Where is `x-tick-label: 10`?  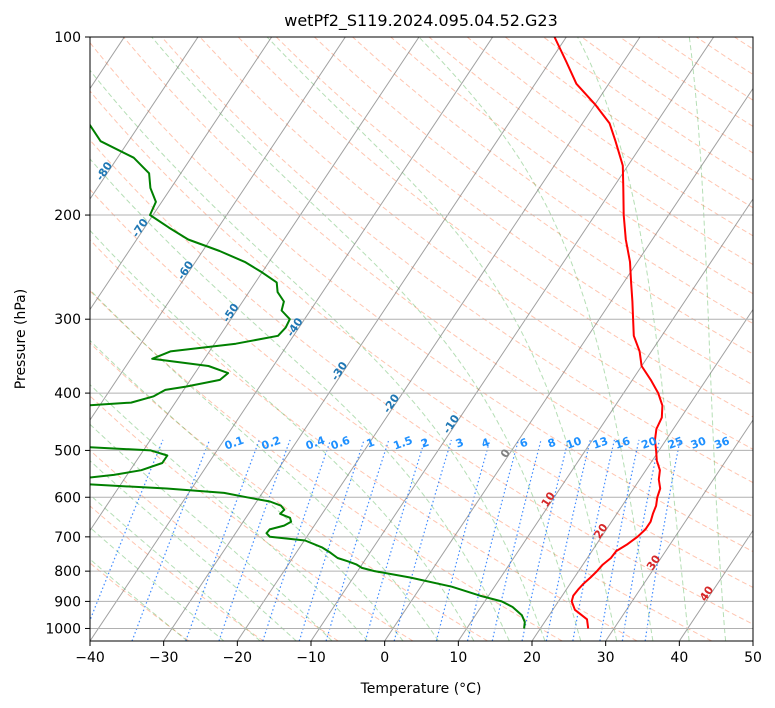 x-tick-label: 10 is located at coordinates (458, 658).